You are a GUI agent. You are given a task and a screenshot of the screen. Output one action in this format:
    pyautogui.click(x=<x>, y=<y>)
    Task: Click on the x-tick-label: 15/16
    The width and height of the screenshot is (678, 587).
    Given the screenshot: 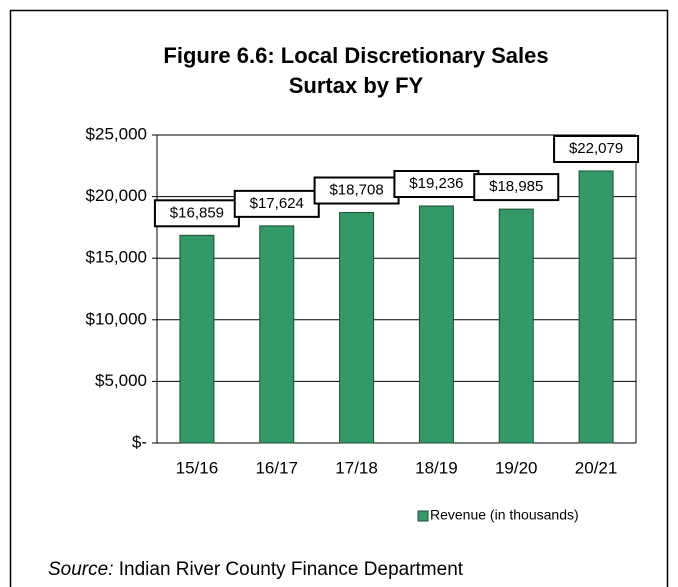 What is the action you would take?
    pyautogui.click(x=197, y=467)
    